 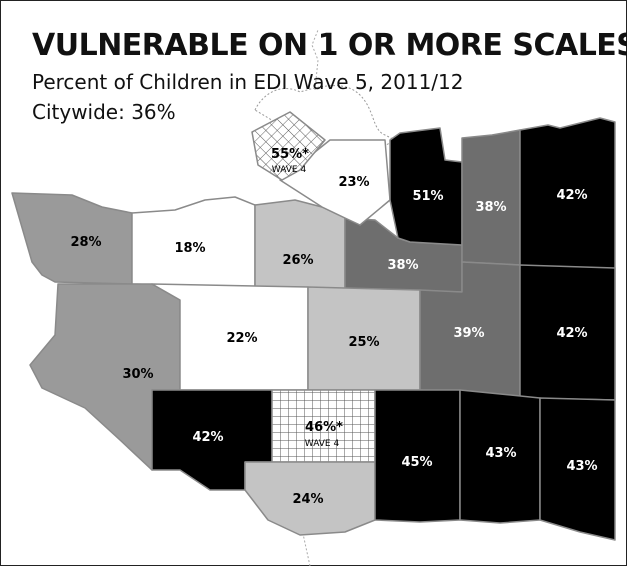 I want to click on citywide-value: Citywide: 36%, so click(x=104, y=112).